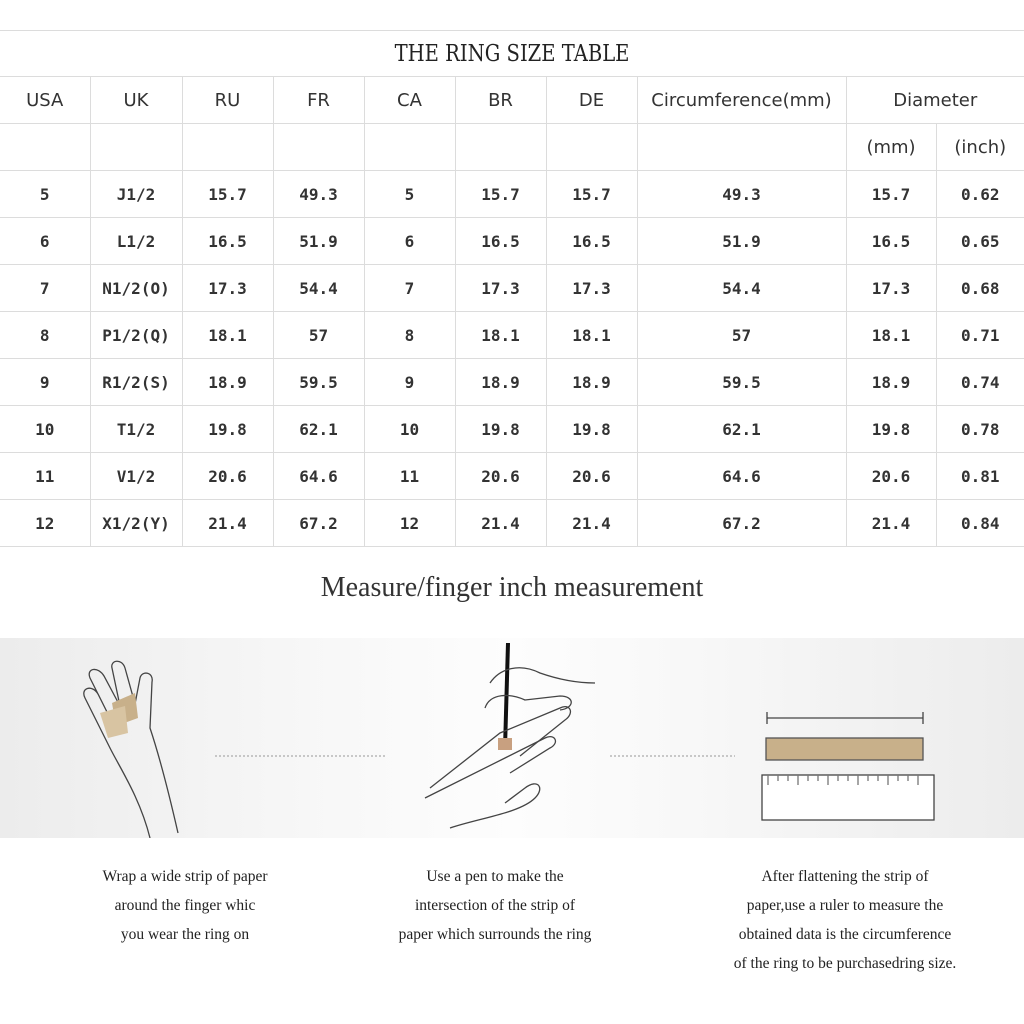  What do you see at coordinates (227, 100) in the screenshot?
I see `column-header: RU` at bounding box center [227, 100].